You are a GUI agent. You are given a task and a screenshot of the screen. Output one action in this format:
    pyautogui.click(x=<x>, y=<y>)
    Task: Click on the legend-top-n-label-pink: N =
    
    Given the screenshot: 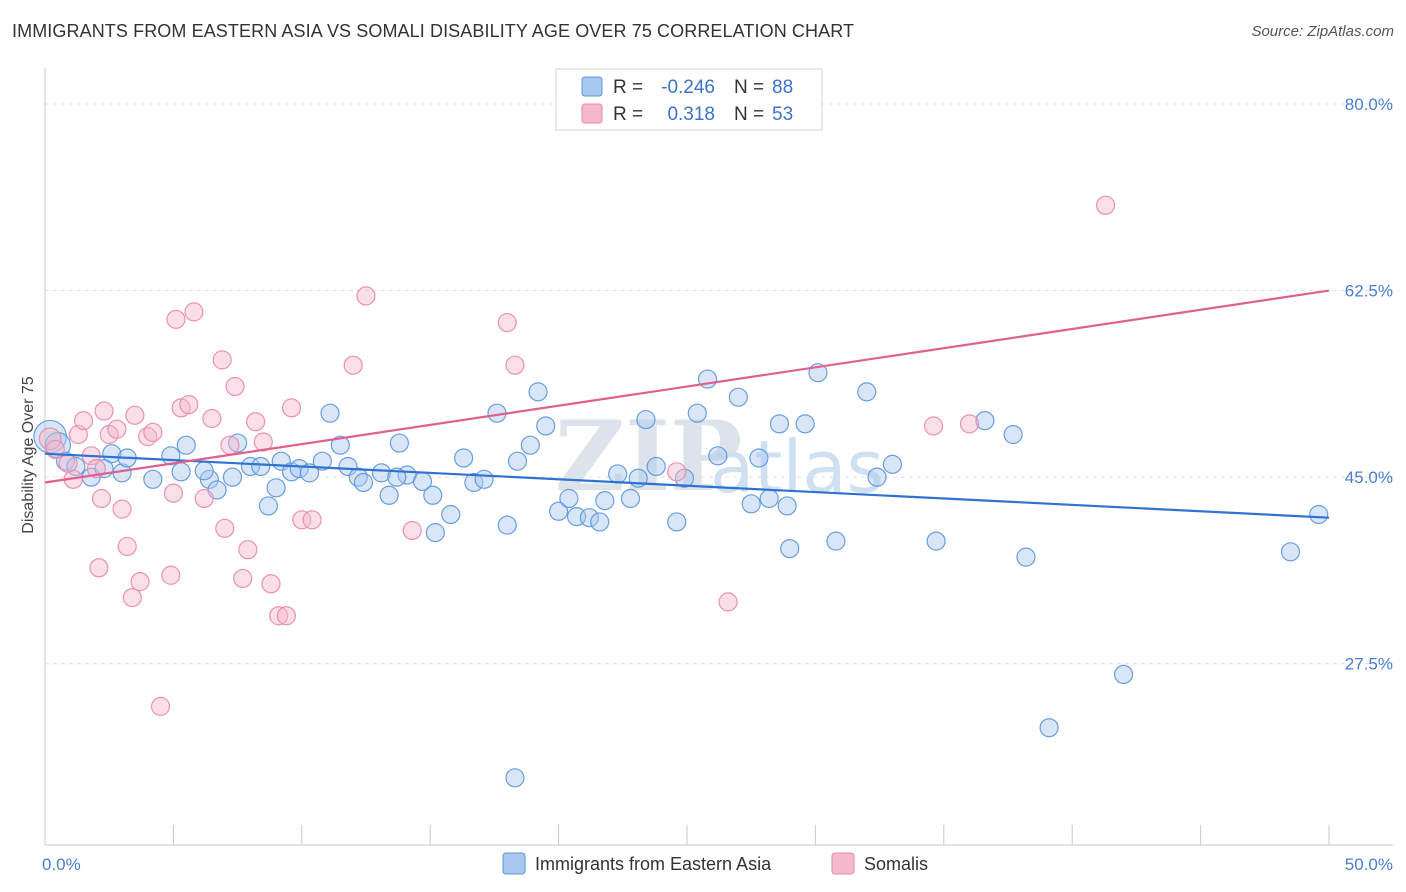 What is the action you would take?
    pyautogui.click(x=749, y=114)
    